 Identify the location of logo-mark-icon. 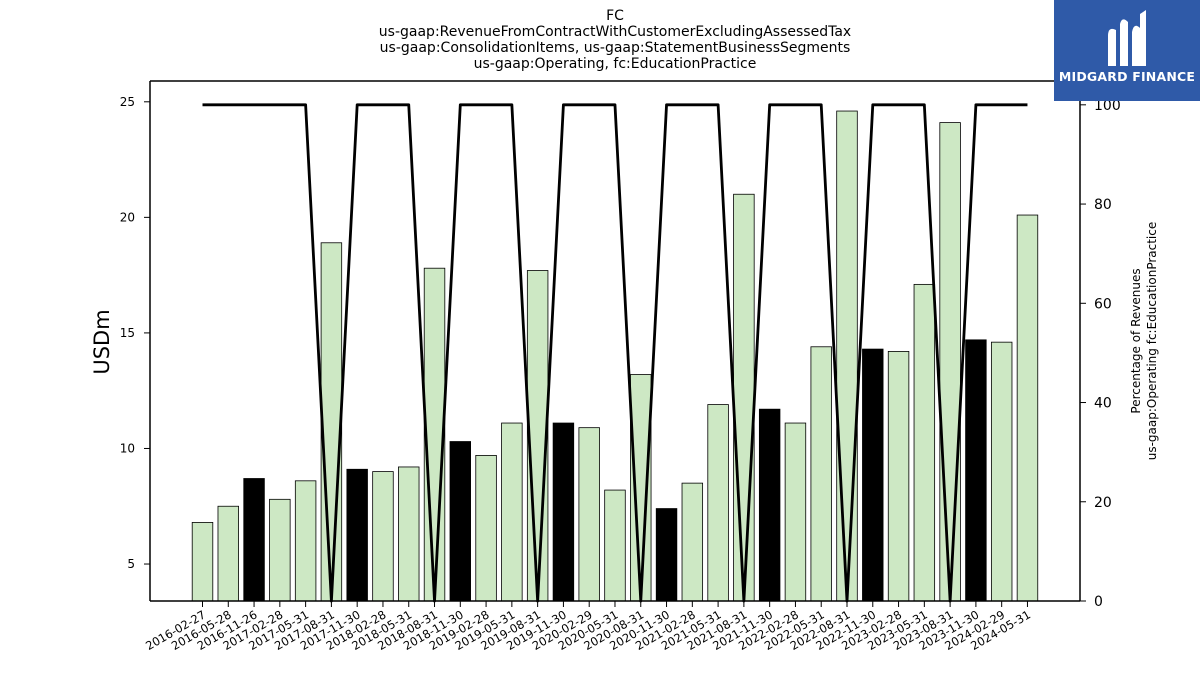
(1127, 38).